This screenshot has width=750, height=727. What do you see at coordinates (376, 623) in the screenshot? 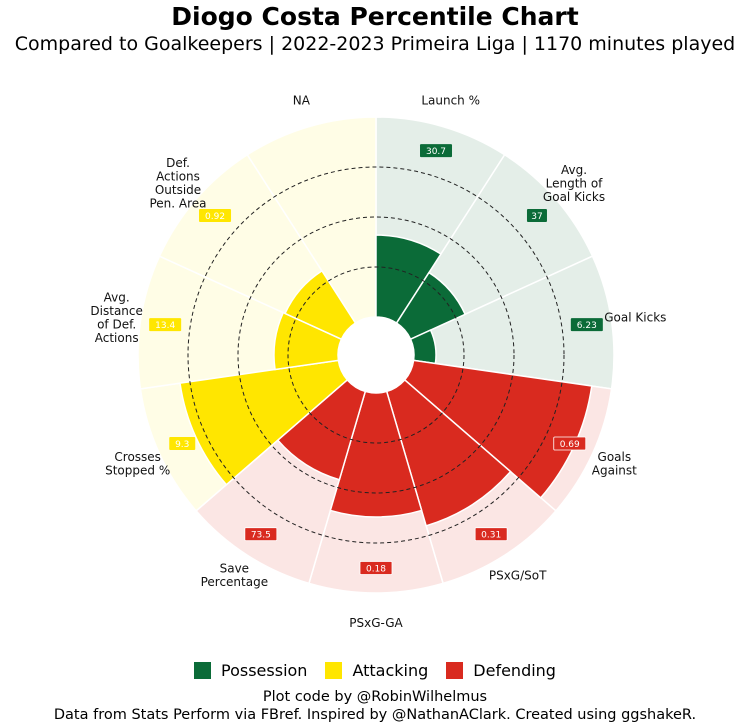
I see `category-label: PSxG-GA` at bounding box center [376, 623].